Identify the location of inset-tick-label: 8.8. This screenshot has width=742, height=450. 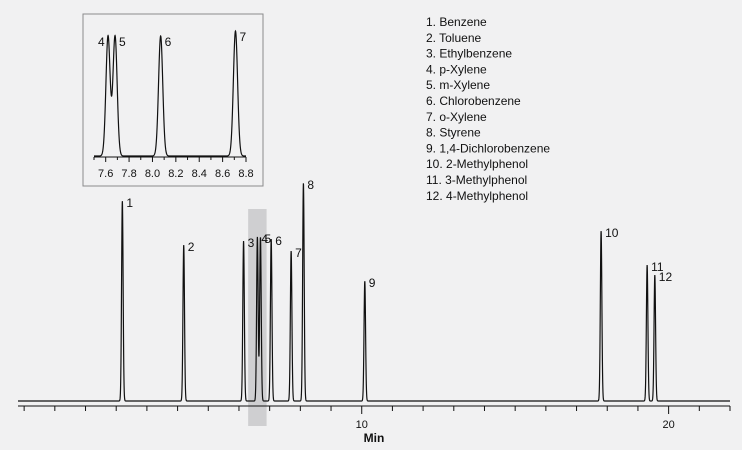
(245, 174).